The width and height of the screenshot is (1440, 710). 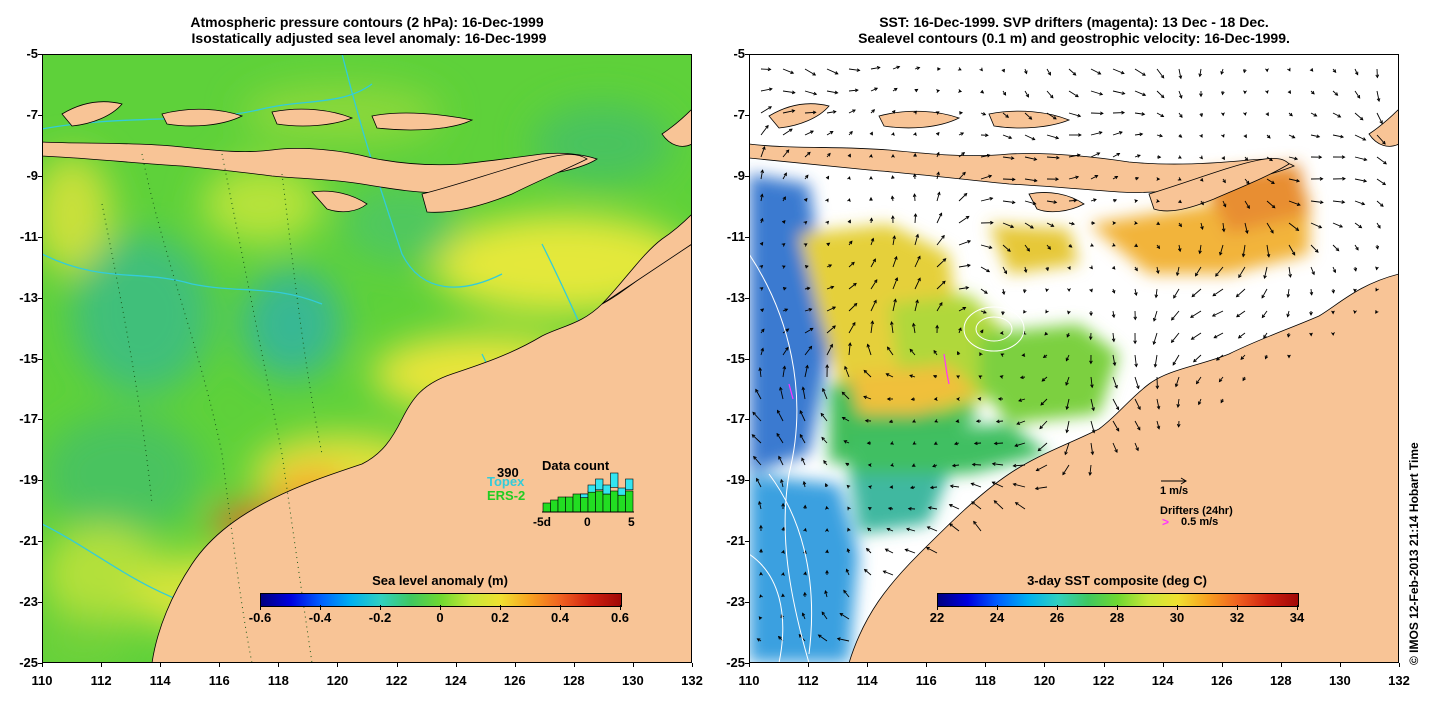 I want to click on colorbar-tick-label: 0.4, so click(x=560, y=617).